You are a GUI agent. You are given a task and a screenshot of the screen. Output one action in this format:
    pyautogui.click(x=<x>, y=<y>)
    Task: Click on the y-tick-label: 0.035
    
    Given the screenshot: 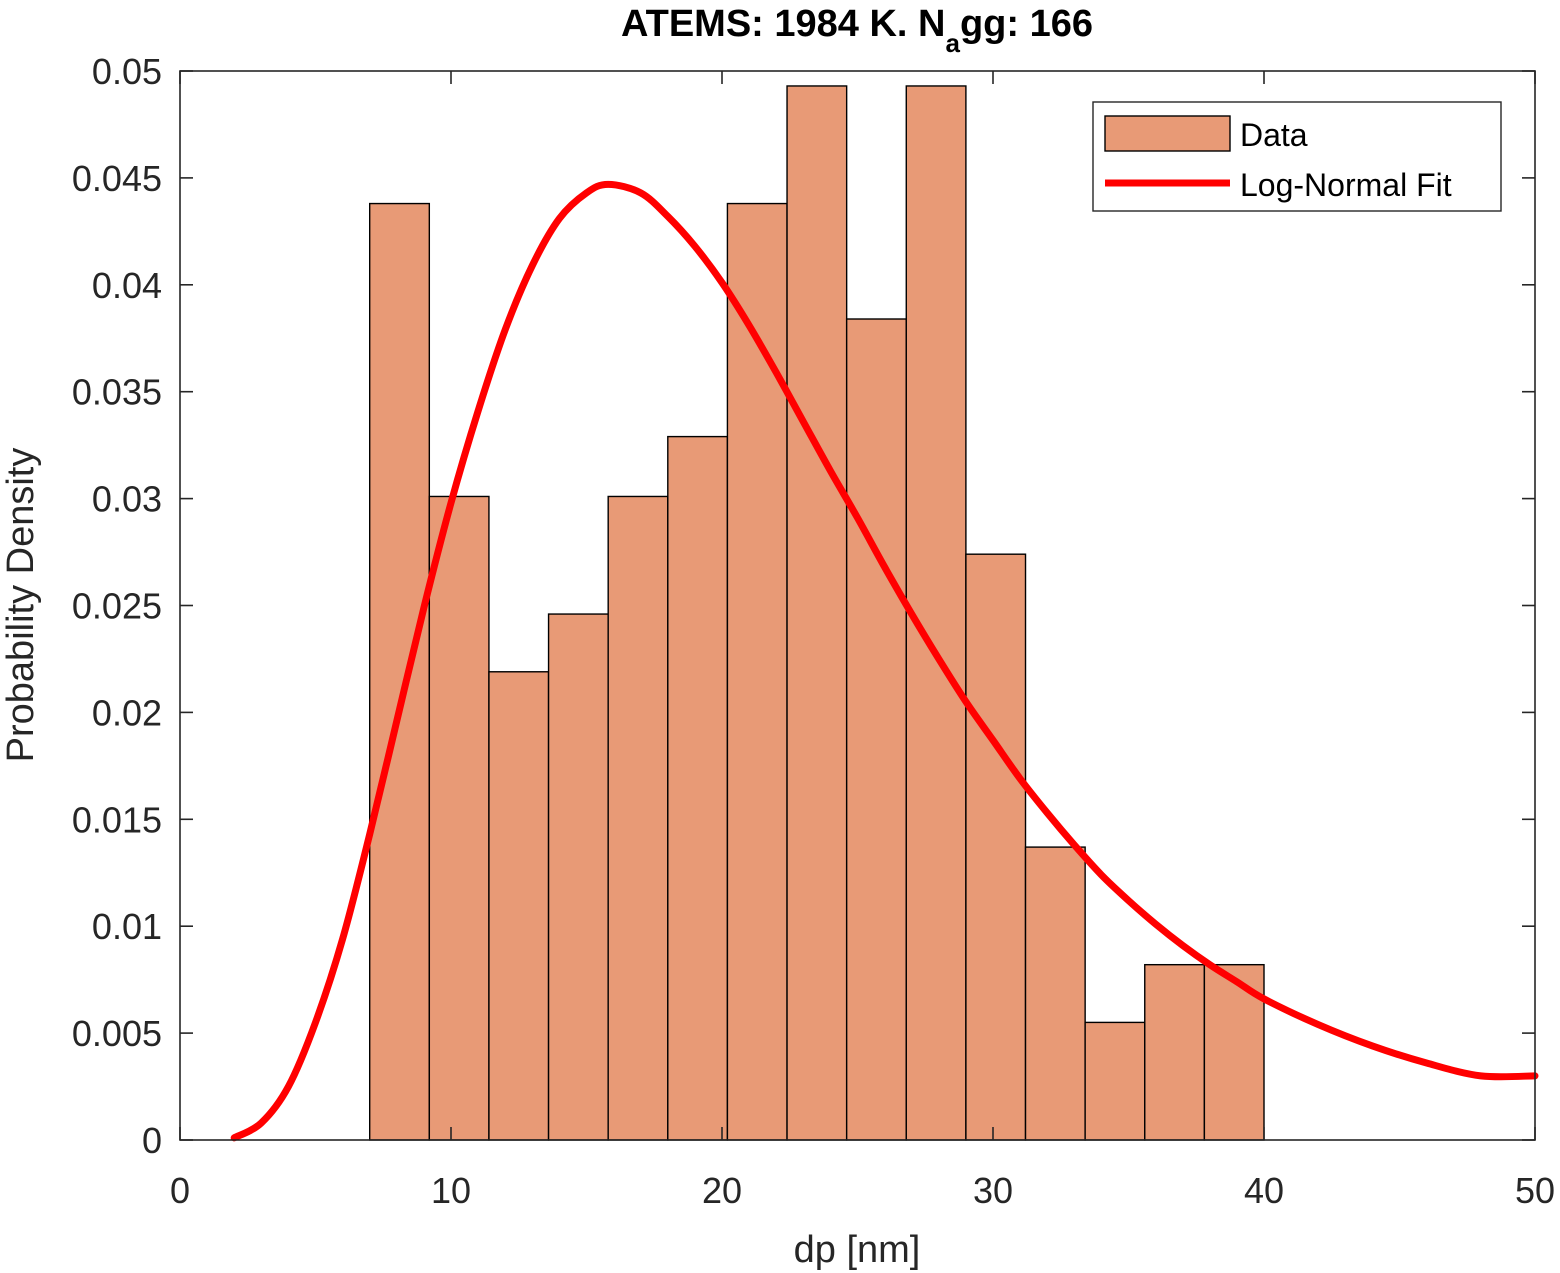 What is the action you would take?
    pyautogui.click(x=117, y=392)
    